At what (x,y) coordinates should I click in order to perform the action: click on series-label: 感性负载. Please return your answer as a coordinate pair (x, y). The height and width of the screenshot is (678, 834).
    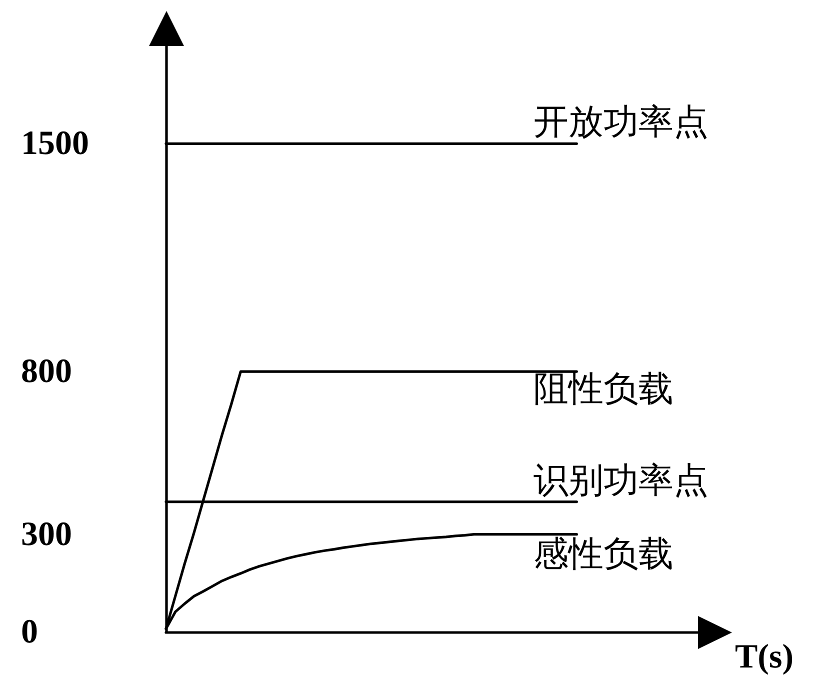
    Looking at the image, I should click on (604, 554).